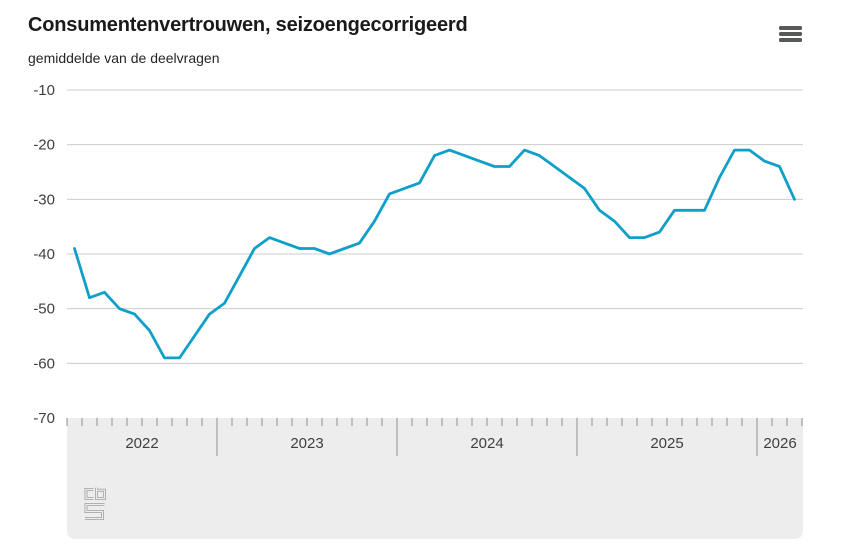  What do you see at coordinates (44, 309) in the screenshot?
I see `svg-text: -50` at bounding box center [44, 309].